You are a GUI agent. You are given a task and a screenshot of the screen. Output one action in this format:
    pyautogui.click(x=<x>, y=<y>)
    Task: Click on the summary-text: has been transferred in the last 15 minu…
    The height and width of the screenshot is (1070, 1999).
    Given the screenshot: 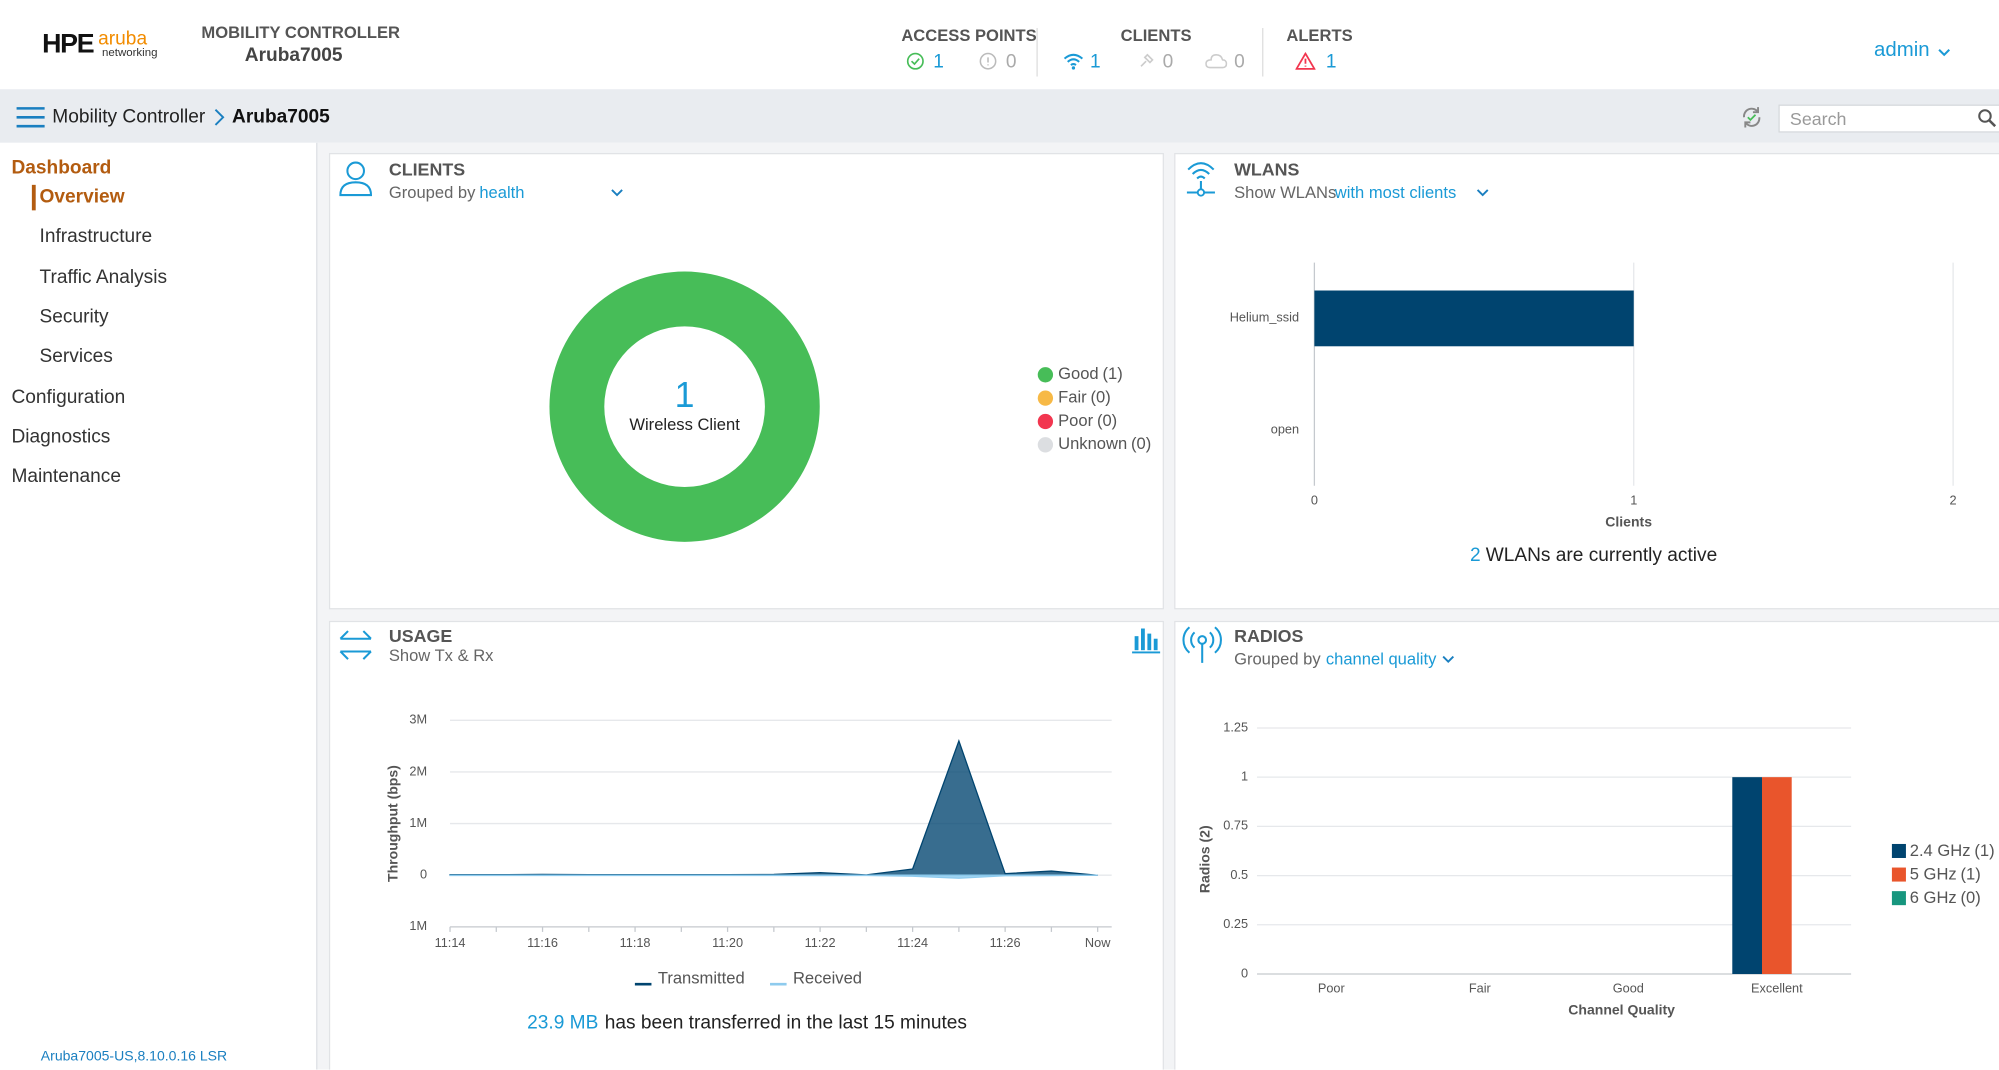 What is the action you would take?
    pyautogui.click(x=786, y=1023)
    